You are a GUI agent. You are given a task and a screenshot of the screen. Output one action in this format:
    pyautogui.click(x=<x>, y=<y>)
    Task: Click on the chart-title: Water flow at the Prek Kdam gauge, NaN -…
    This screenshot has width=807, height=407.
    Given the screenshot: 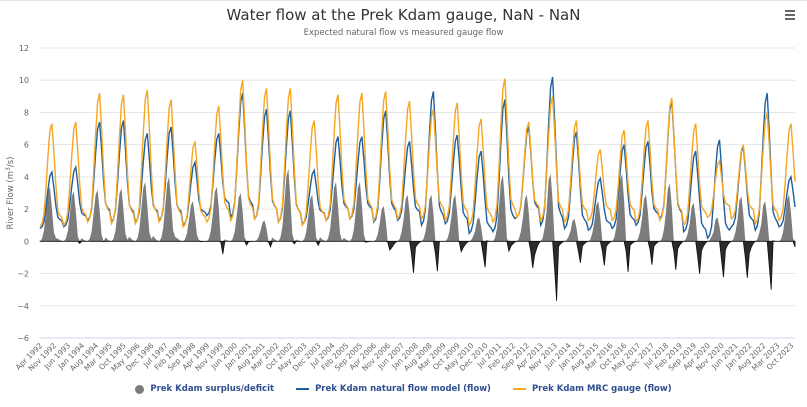 What is the action you would take?
    pyautogui.click(x=403, y=15)
    